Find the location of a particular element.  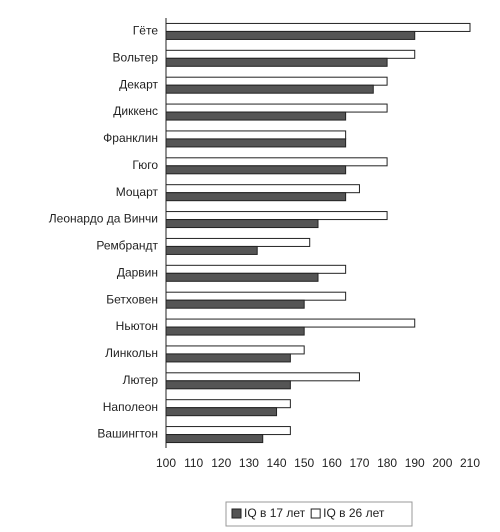

y-tick-label: Декарт is located at coordinates (138, 84).